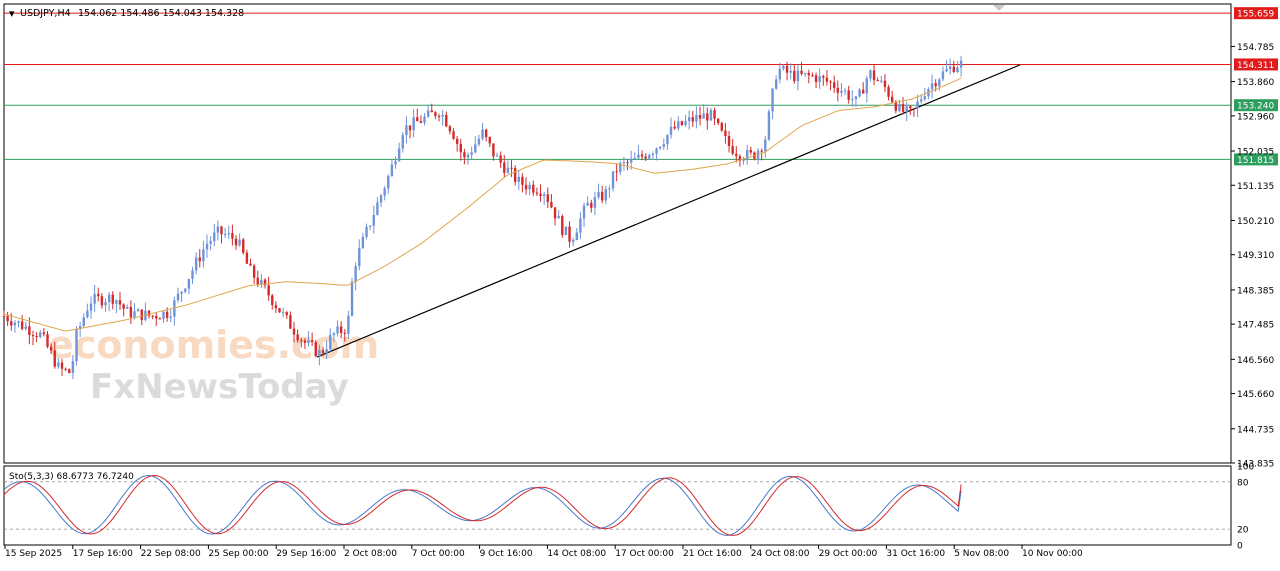  I want to click on price-tick-label: 144.735, so click(1255, 430).